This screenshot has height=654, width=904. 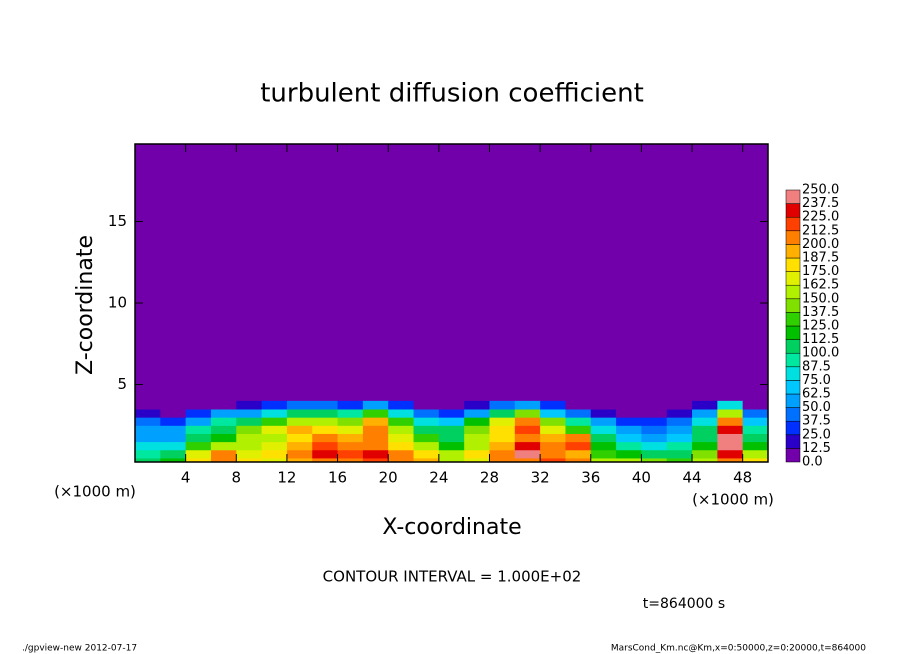 What do you see at coordinates (691, 478) in the screenshot?
I see `x-tick-label: 44` at bounding box center [691, 478].